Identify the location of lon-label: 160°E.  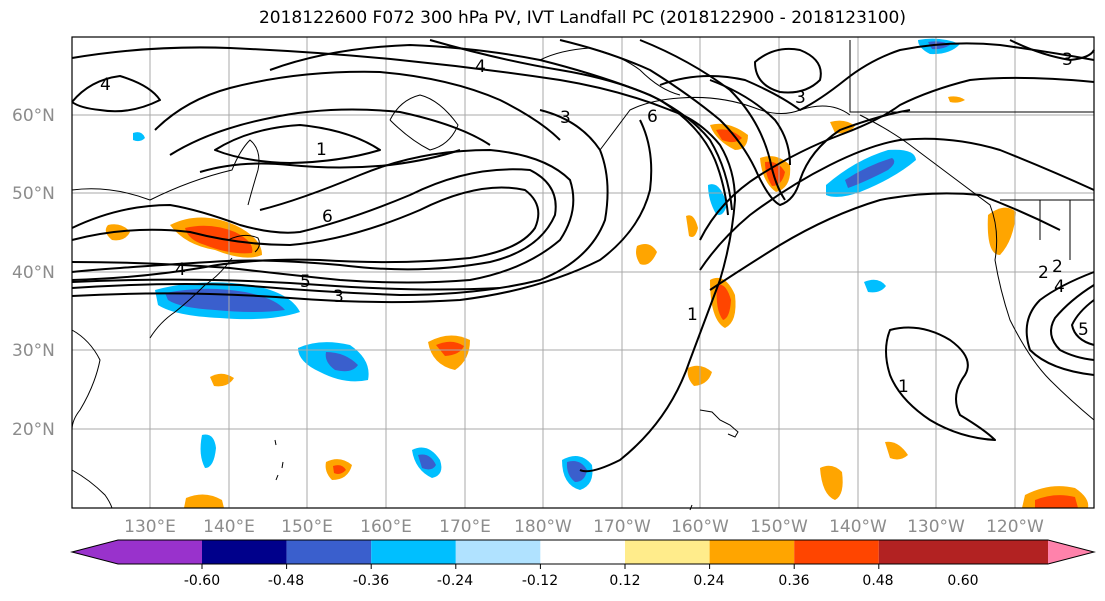
(386, 527).